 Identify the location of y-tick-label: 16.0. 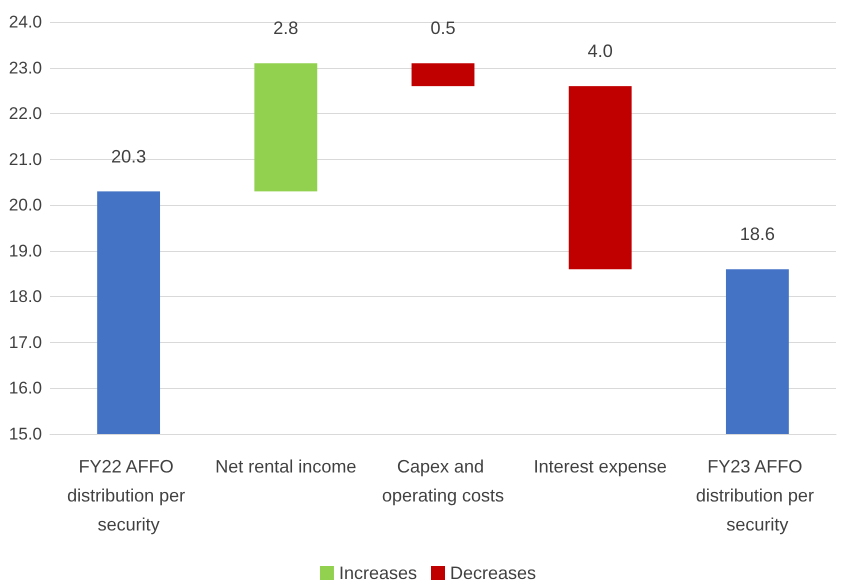
(25, 388).